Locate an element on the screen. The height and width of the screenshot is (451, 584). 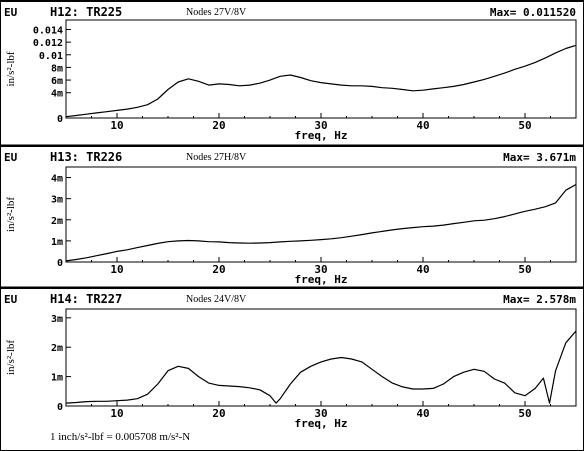
nodes-label: Nodes 27V/8V is located at coordinates (216, 12).